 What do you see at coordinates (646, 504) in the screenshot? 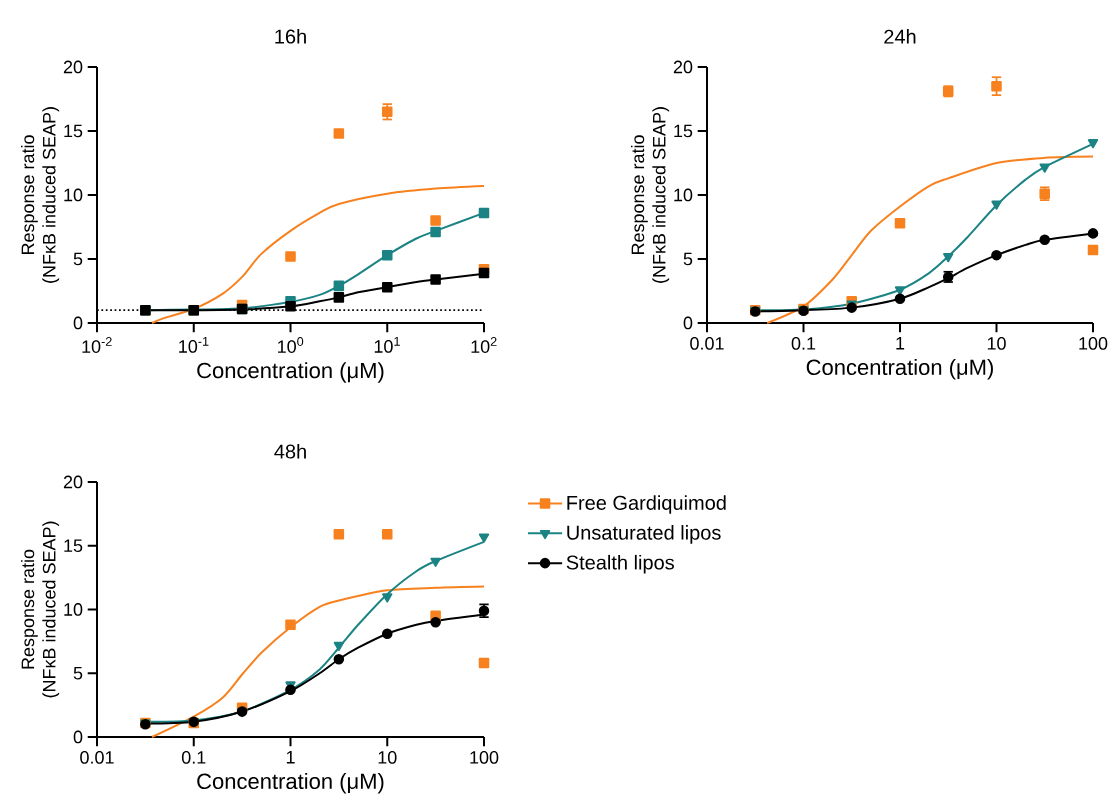
I see `legend-label: Free Gardiquimod` at bounding box center [646, 504].